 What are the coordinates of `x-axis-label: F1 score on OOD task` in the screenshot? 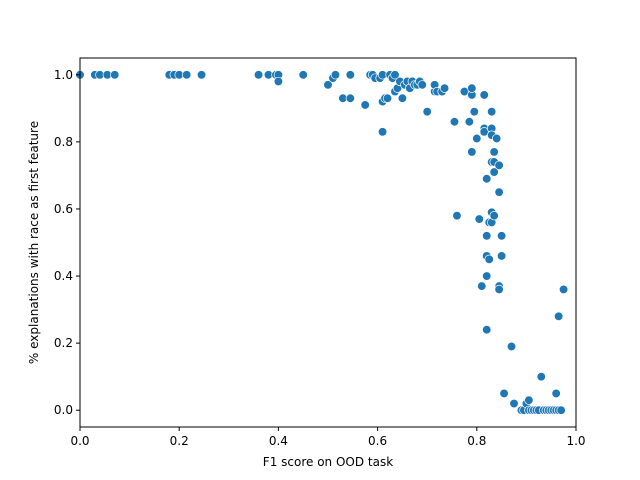 It's located at (328, 462).